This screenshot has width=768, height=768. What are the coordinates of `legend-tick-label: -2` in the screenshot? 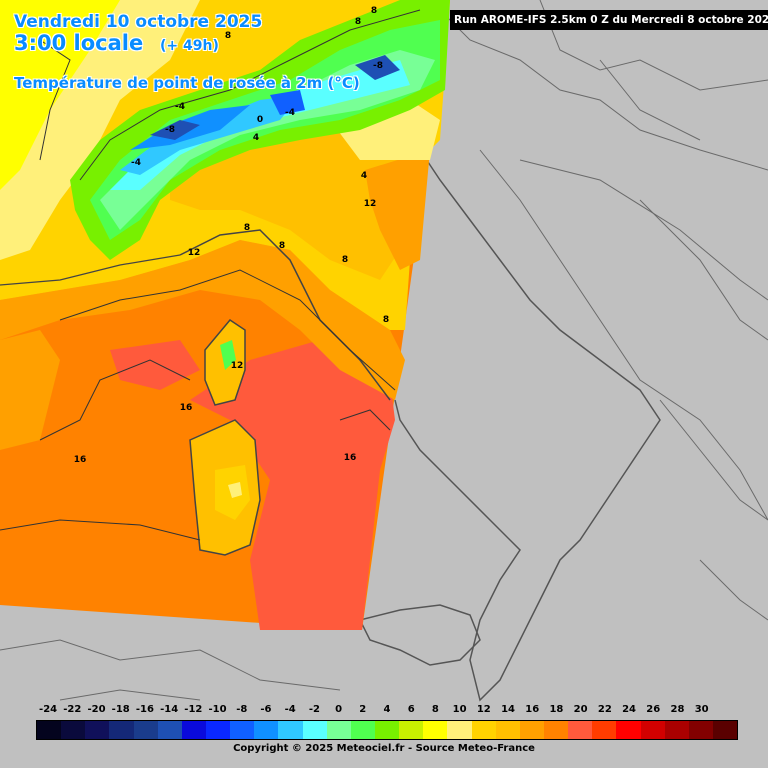 It's located at (314, 709).